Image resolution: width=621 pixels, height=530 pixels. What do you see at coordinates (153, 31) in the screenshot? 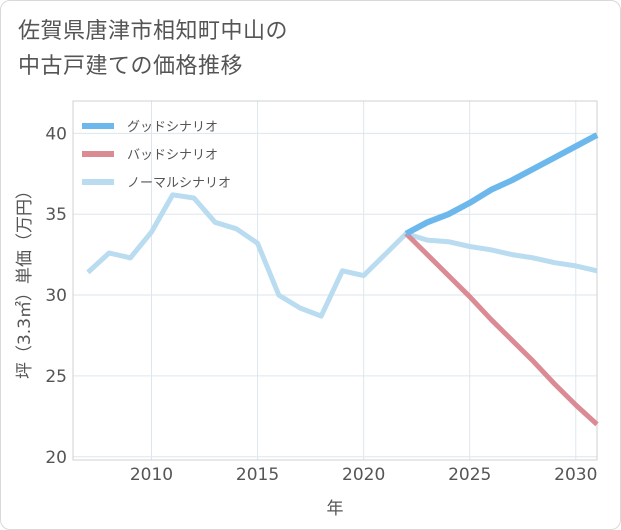
I see `chart-title-line1: 佐賀県唐津市相知町中山の` at bounding box center [153, 31].